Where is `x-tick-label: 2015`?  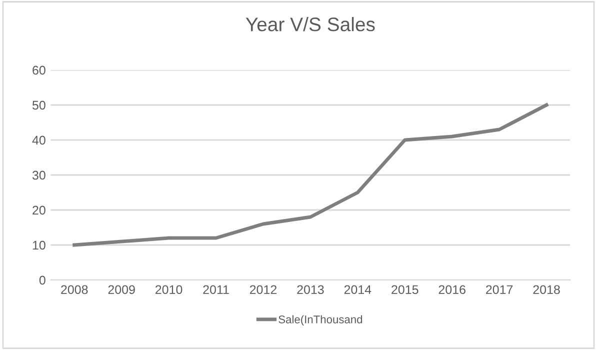 x-tick-label: 2015 is located at coordinates (405, 289).